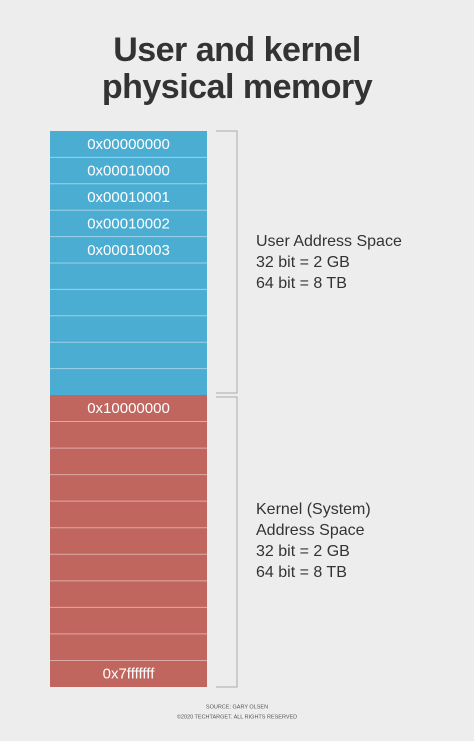  What do you see at coordinates (303, 262) in the screenshot?
I see `user-label: 32 bit = 2 GB` at bounding box center [303, 262].